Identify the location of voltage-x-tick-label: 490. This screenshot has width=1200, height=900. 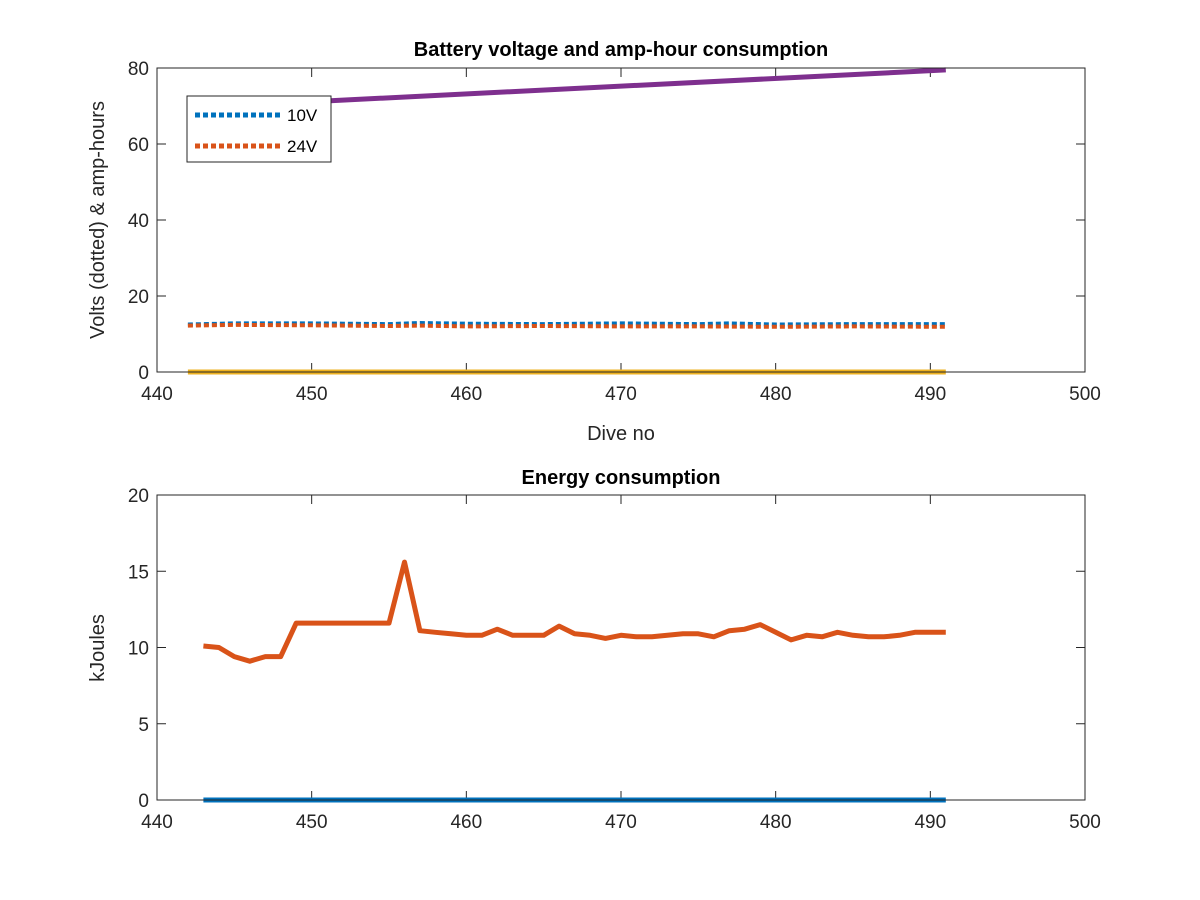
(930, 394).